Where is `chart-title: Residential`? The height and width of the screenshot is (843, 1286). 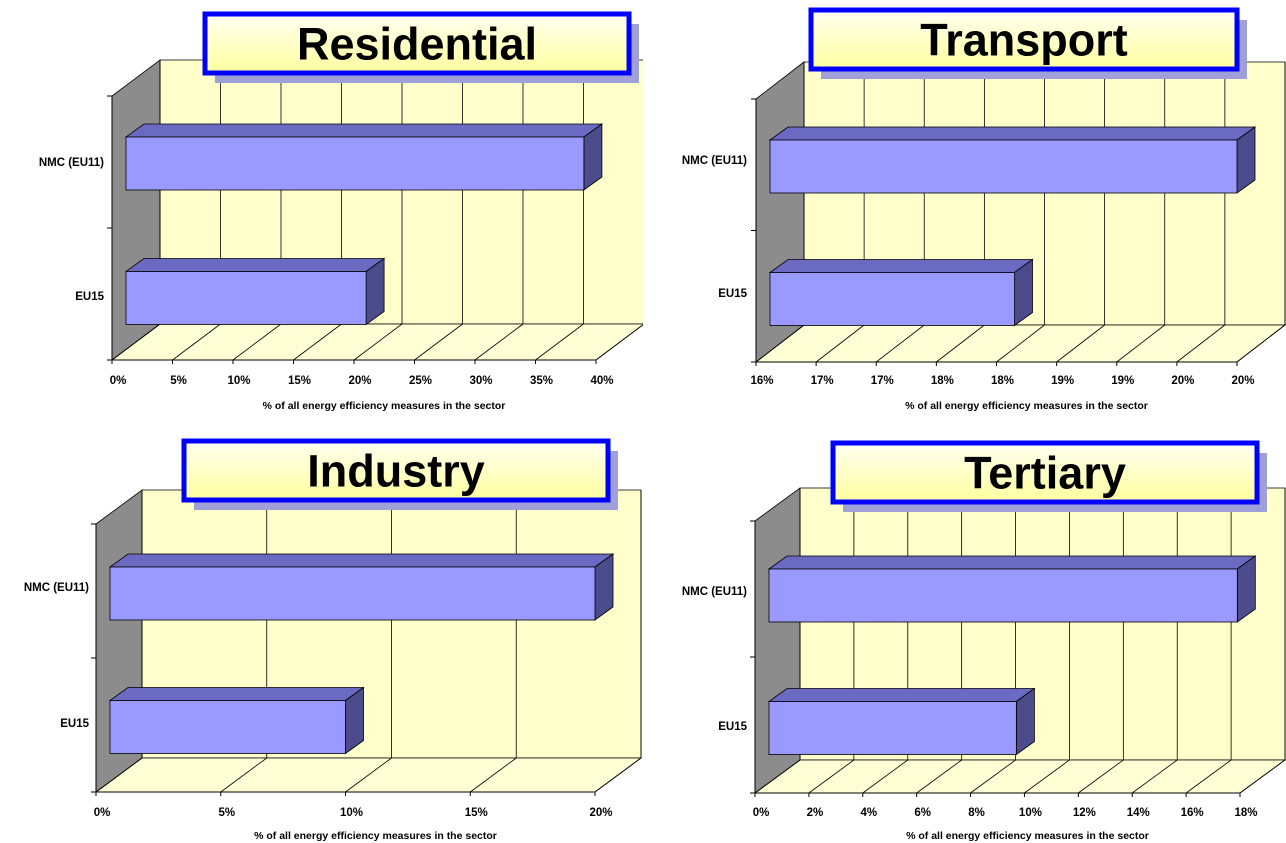 chart-title: Residential is located at coordinates (417, 44).